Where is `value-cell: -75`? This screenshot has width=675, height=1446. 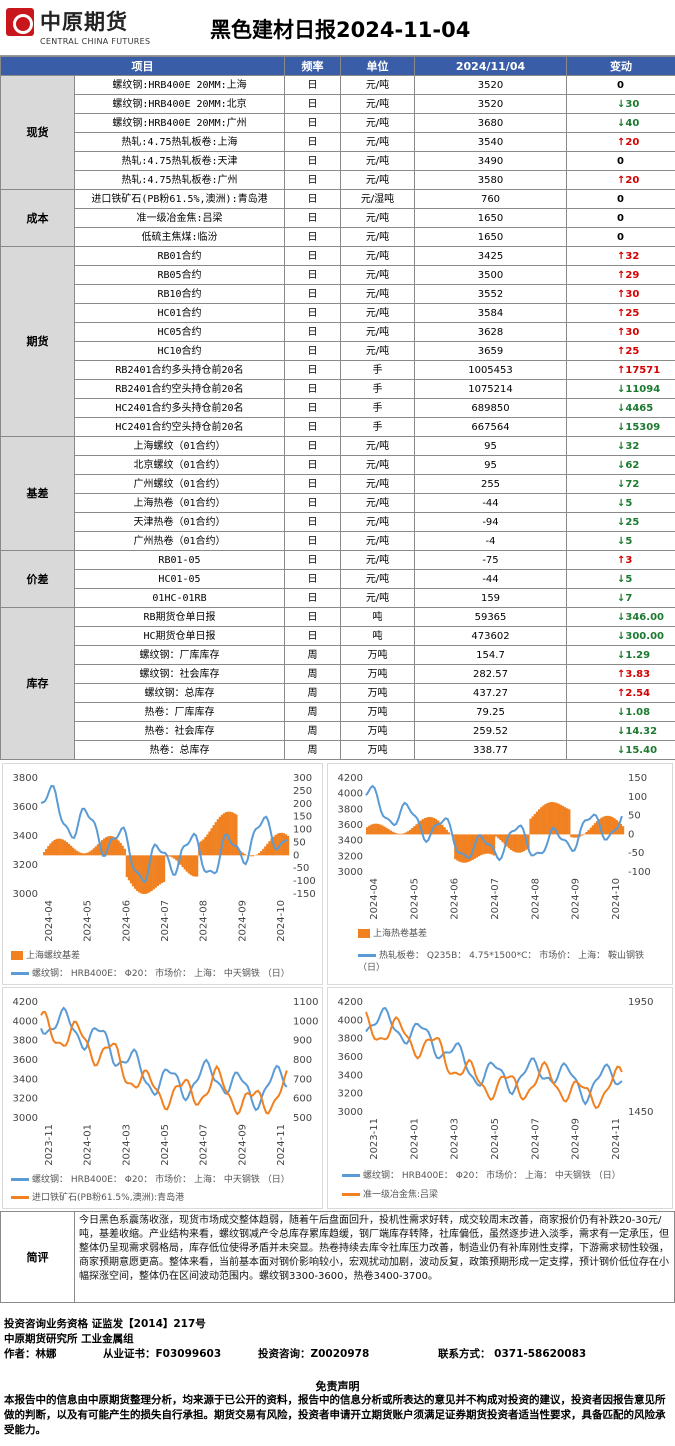 value-cell: -75 is located at coordinates (490, 560).